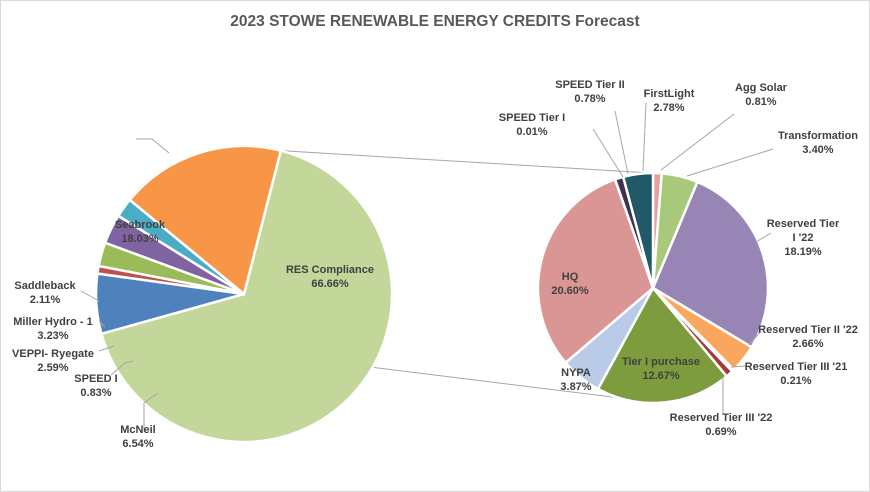 The image size is (870, 492). I want to click on data-label-hq: HQ 20.60%, so click(570, 284).